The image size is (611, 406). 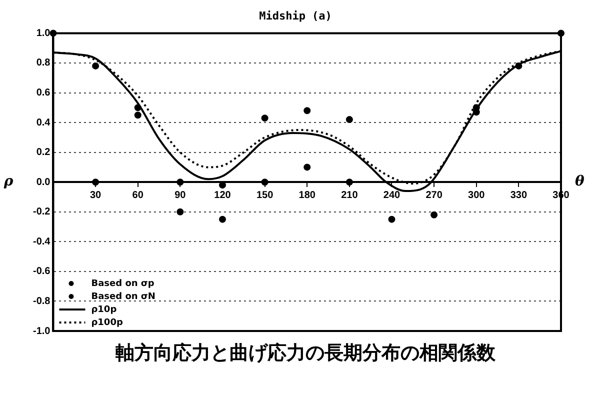 What do you see at coordinates (43, 33) in the screenshot?
I see `y-tick-label: 1.0` at bounding box center [43, 33].